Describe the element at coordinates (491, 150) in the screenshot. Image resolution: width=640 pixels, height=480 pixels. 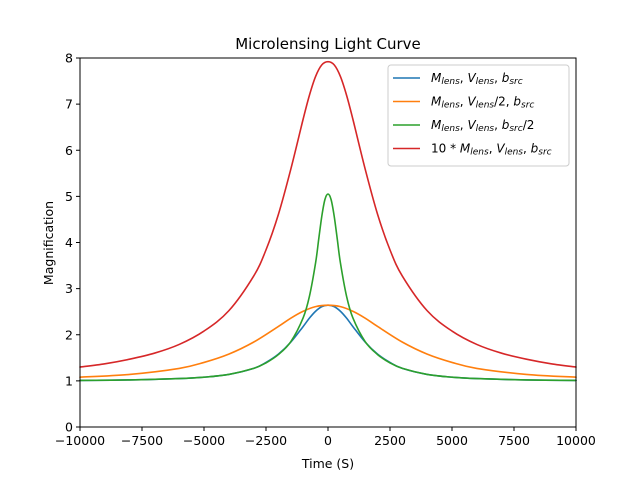
I see `legend-label-4: 10 * Mlens, Vlens, bsrc` at that location.